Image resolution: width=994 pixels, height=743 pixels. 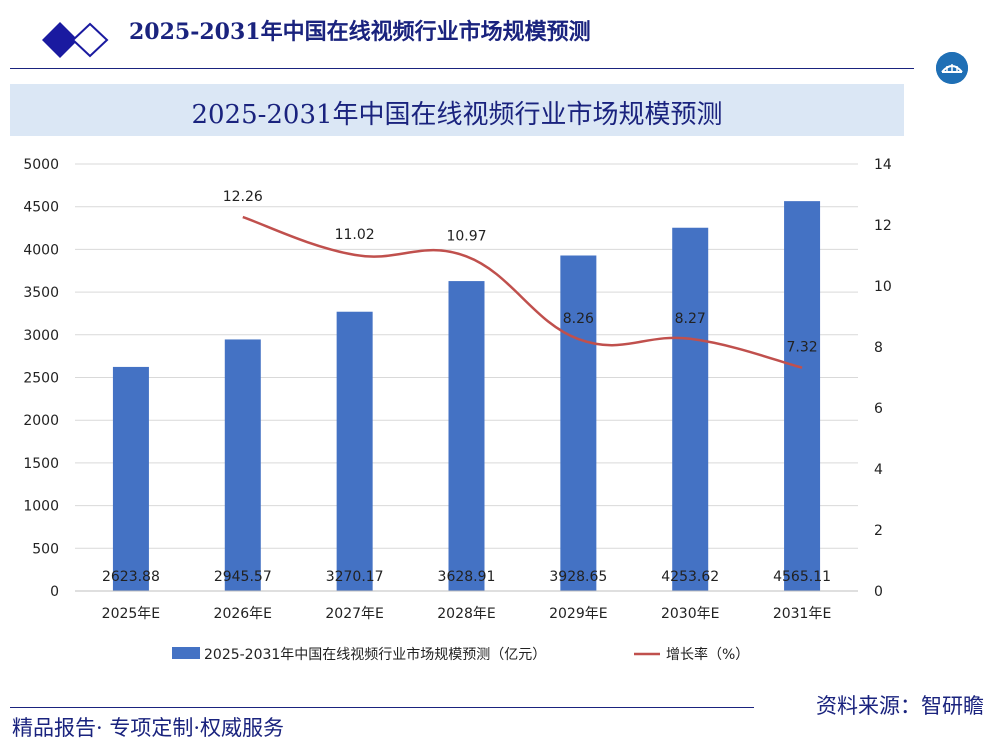 I want to click on y-left-tick-label: 2000, so click(x=41, y=421).